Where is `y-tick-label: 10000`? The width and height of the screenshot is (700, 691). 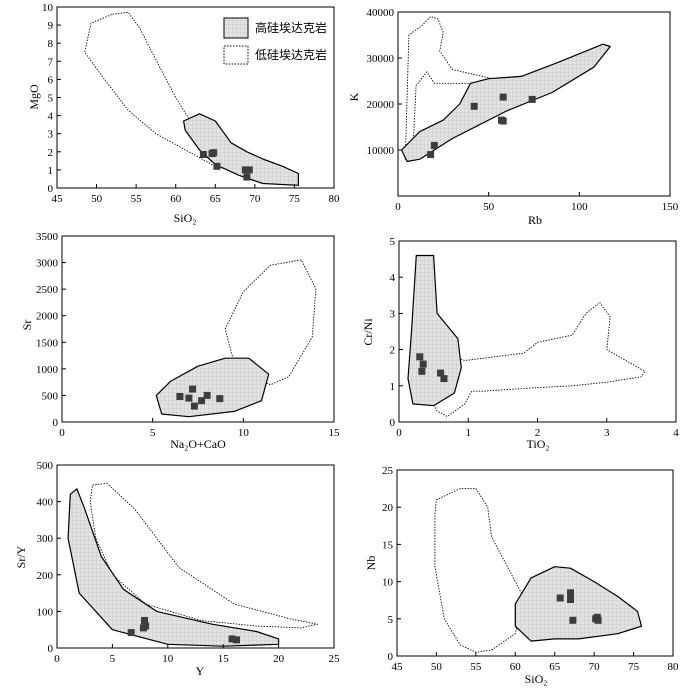
y-tick-label: 10000 is located at coordinates (381, 151).